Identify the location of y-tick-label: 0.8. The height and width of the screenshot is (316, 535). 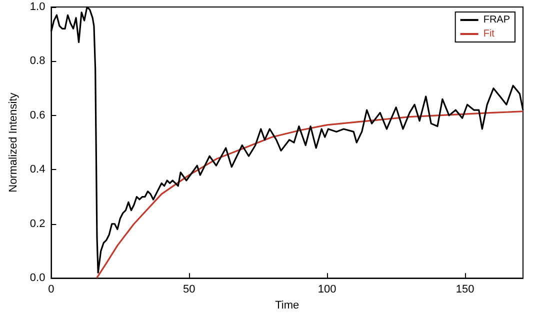
(38, 61).